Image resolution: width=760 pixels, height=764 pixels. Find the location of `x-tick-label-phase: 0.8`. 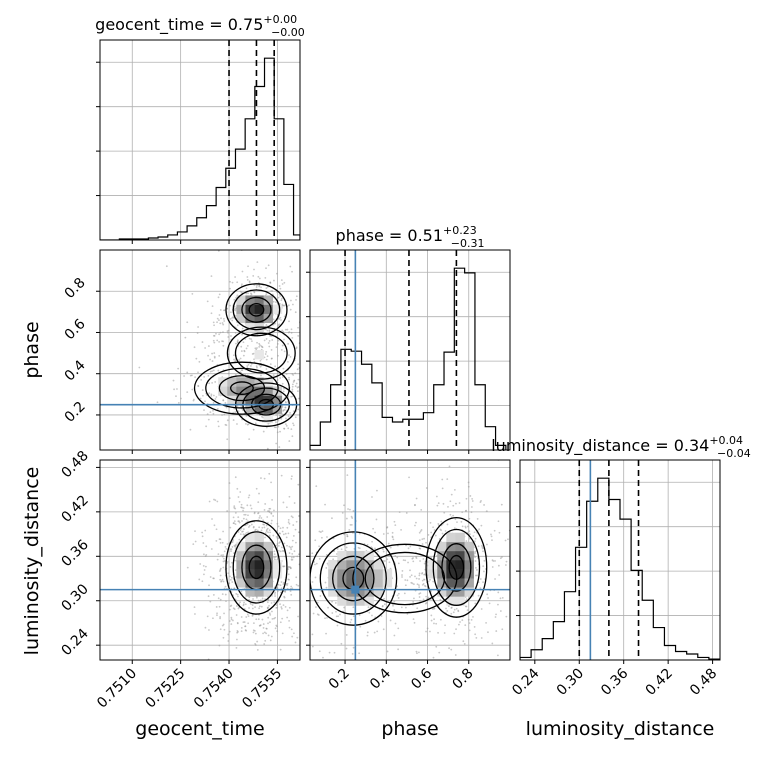

x-tick-label-phase: 0.8 is located at coordinates (463, 679).